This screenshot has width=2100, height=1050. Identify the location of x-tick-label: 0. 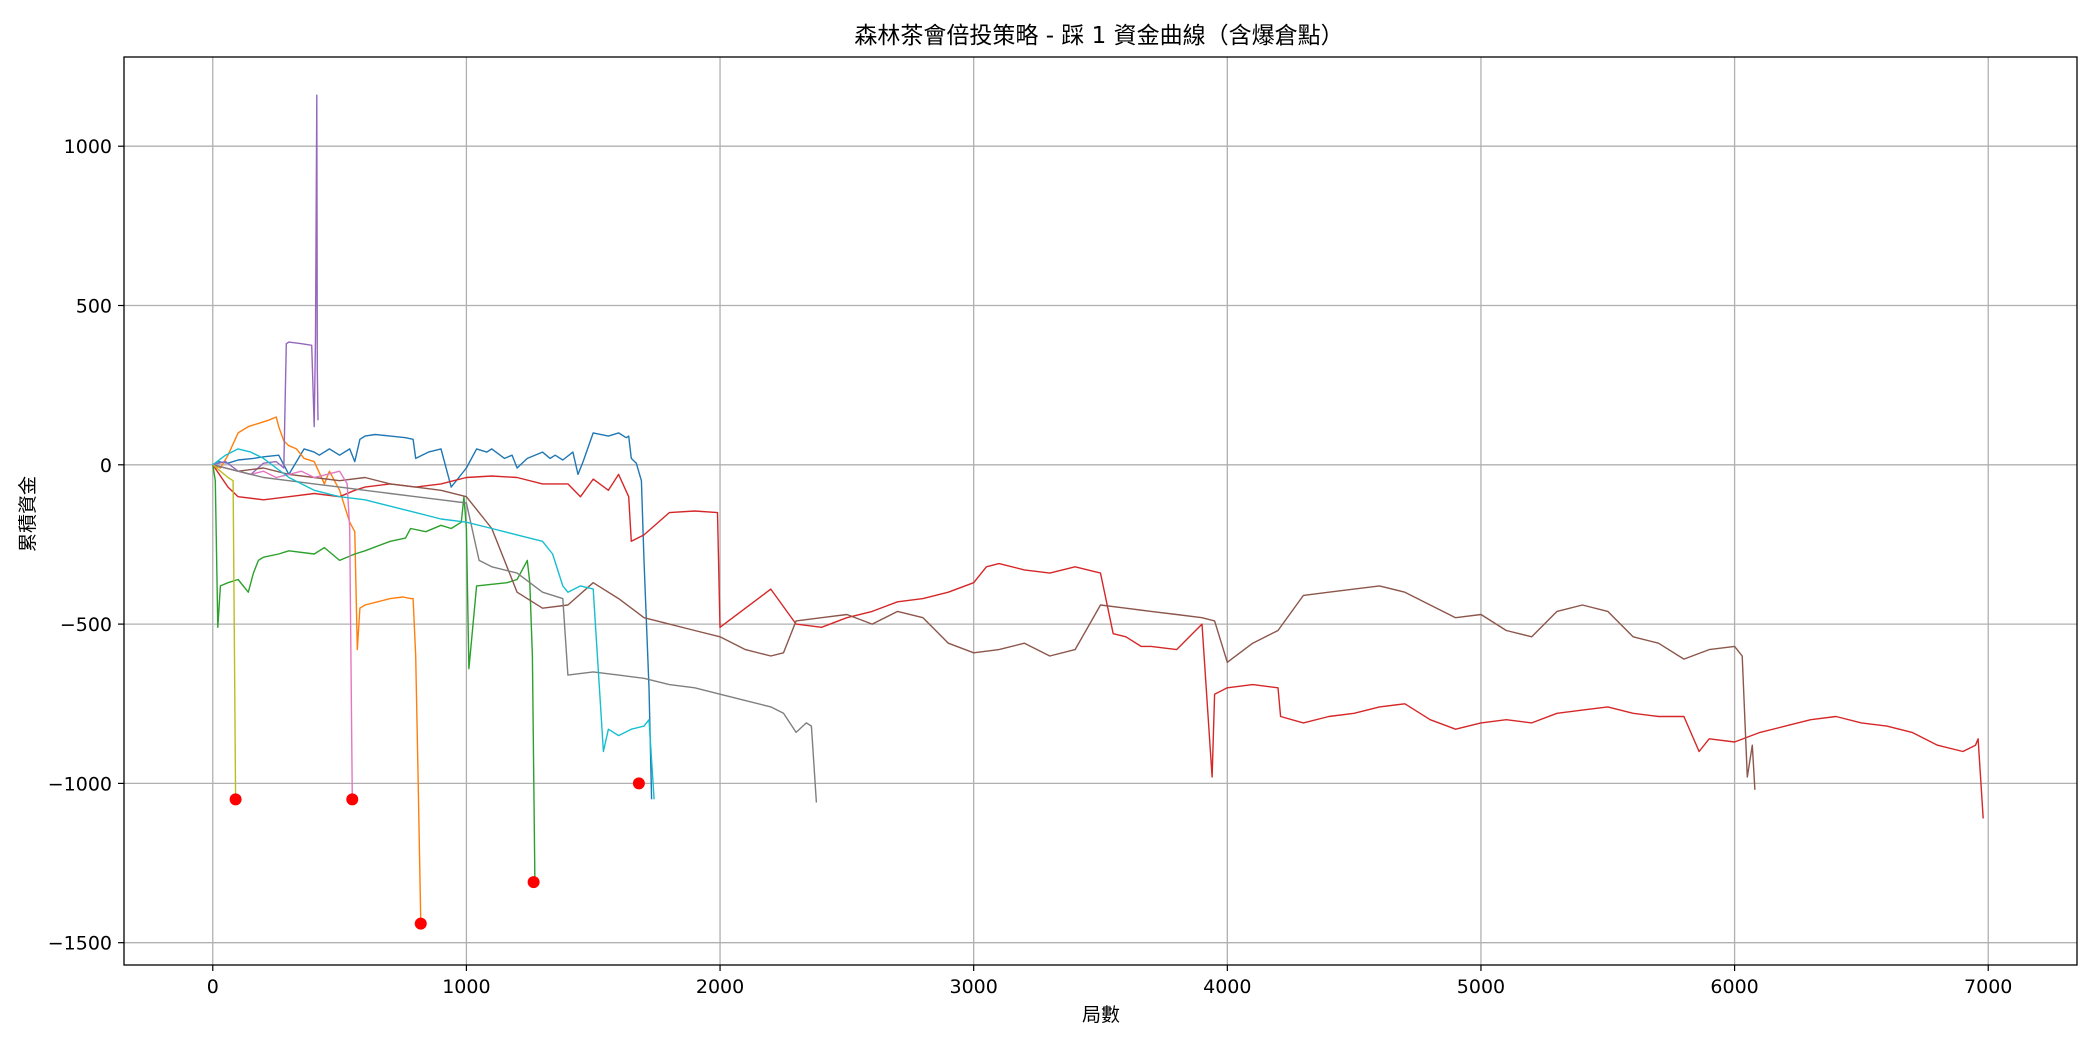
(213, 987).